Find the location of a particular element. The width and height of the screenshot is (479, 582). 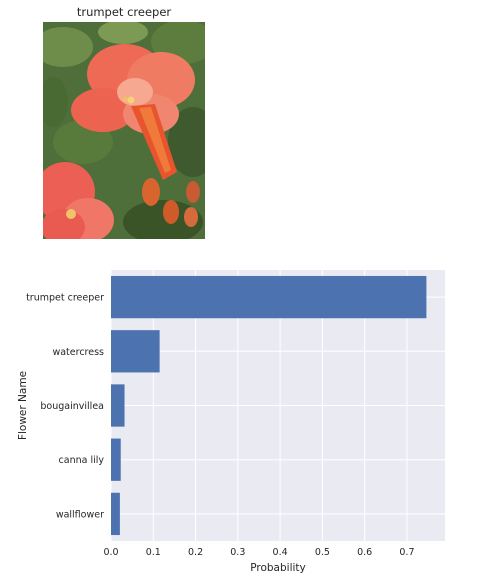

x-tick-labels: 0.0 0.1 0.2 0.3 0.4 0.5 0.6 0.7 is located at coordinates (258, 552).